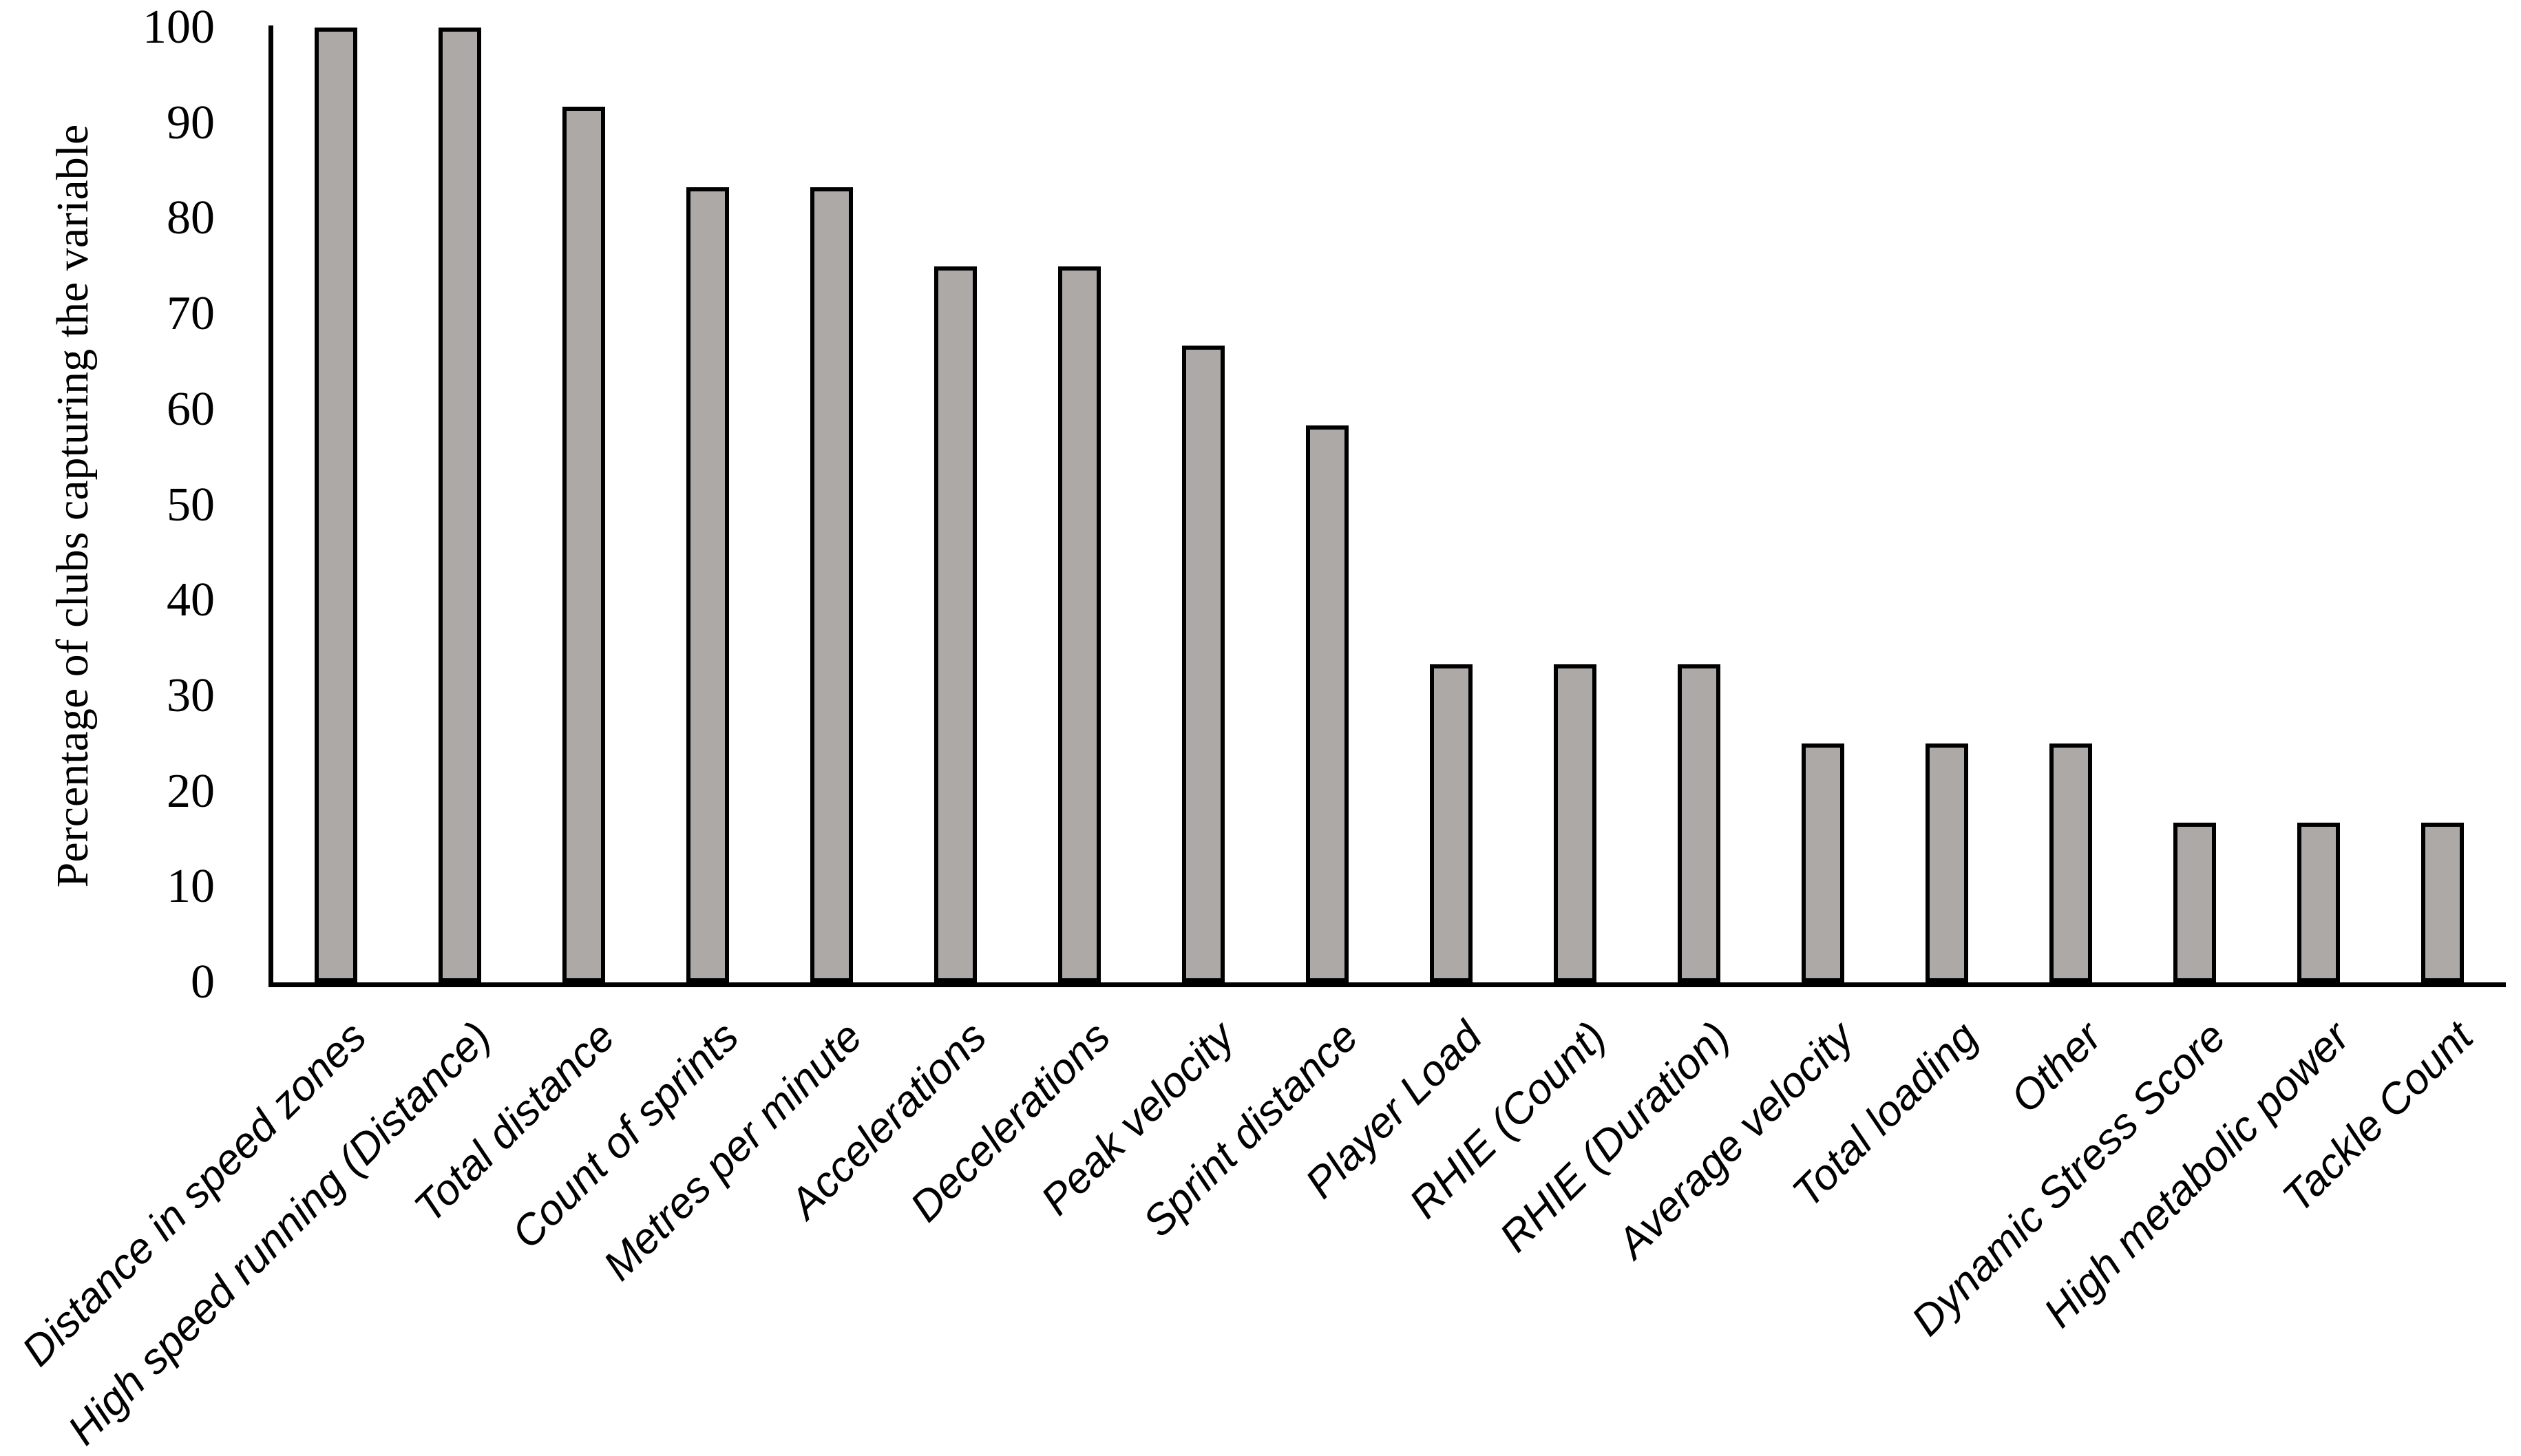 Image resolution: width=2521 pixels, height=1456 pixels. What do you see at coordinates (191, 409) in the screenshot?
I see `y-tick-label: 60` at bounding box center [191, 409].